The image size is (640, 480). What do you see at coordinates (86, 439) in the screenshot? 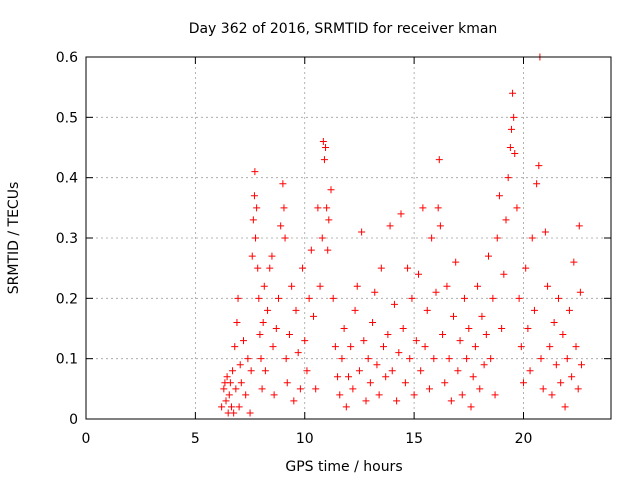
I see `x-tick-label: 0` at bounding box center [86, 439].